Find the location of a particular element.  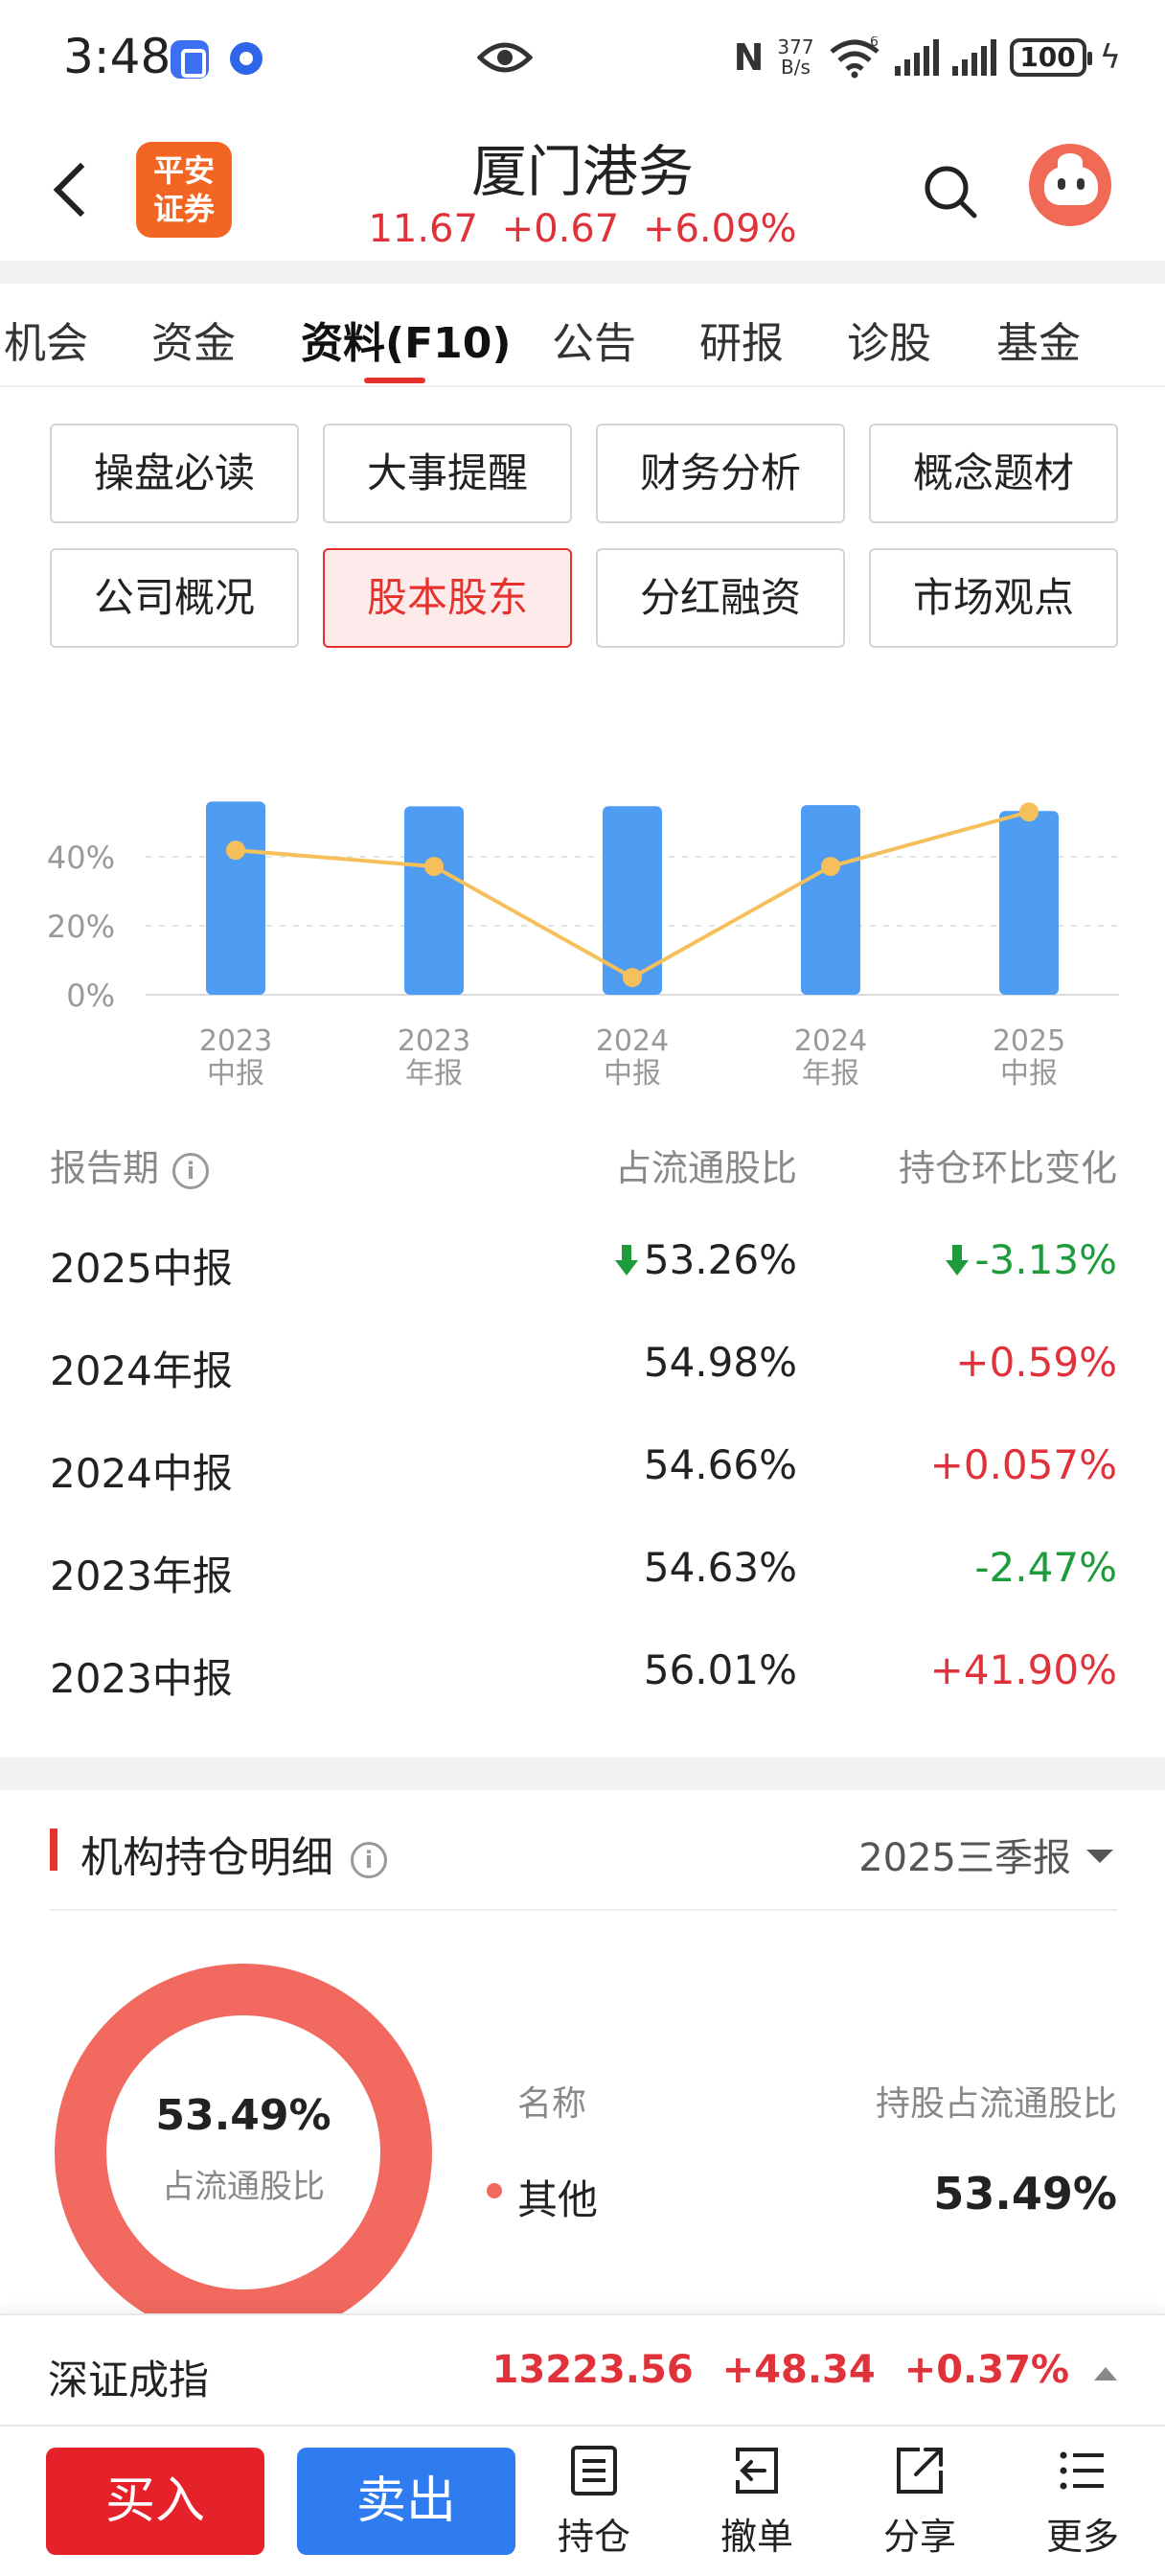

section-separator is located at coordinates (582, 272).